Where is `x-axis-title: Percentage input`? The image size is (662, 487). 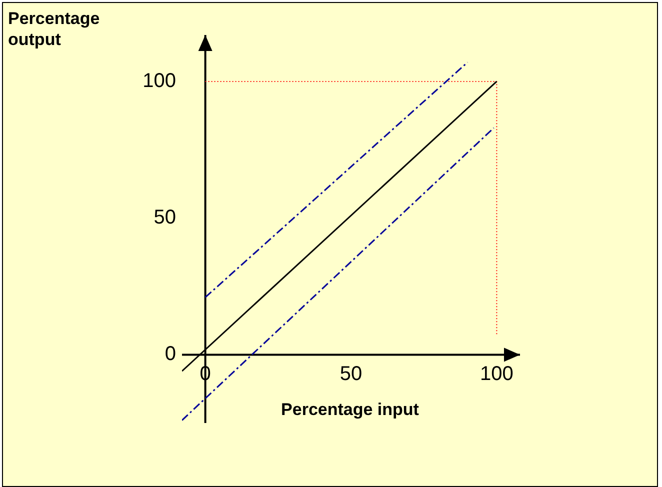
x-axis-title: Percentage input is located at coordinates (350, 410).